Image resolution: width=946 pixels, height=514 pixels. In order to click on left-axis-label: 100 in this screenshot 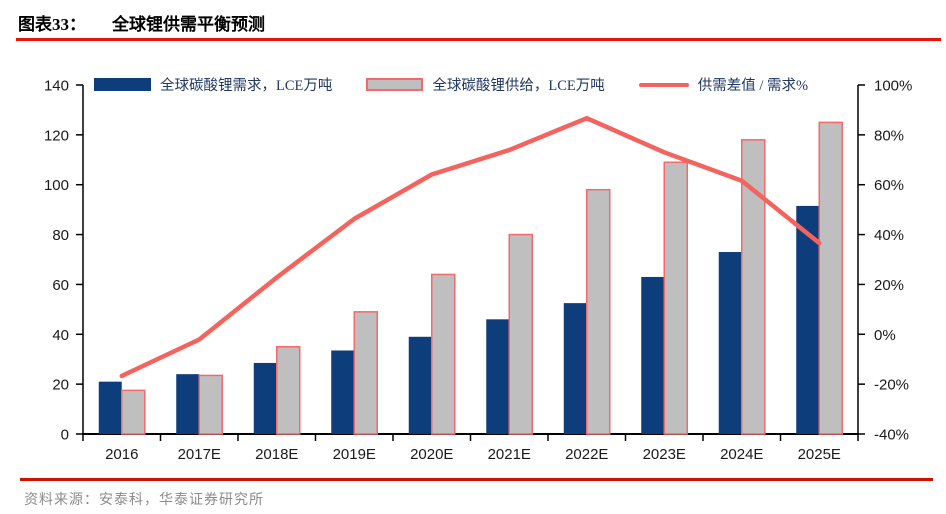, I will do `click(56, 185)`.